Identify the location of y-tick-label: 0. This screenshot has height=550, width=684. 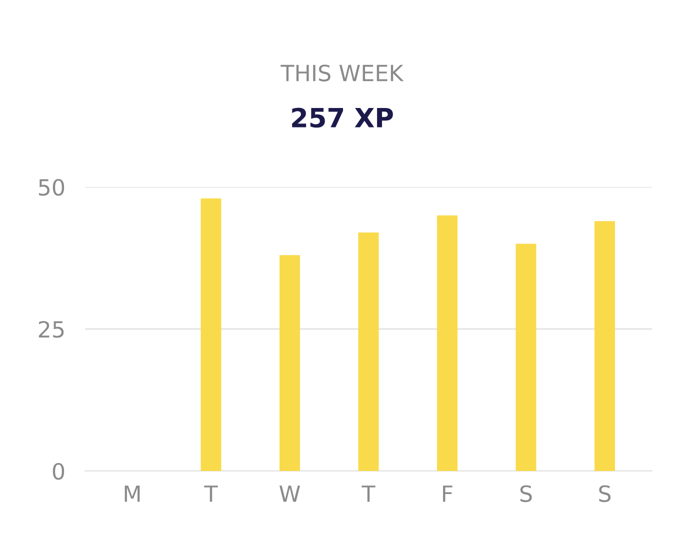
(58, 471).